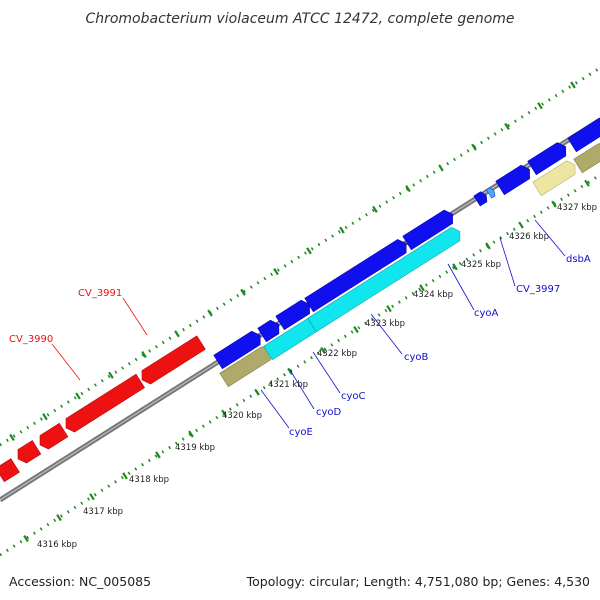 This screenshot has height=600, width=600. What do you see at coordinates (337, 354) in the screenshot?
I see `tick-label: 4322 kbp` at bounding box center [337, 354].